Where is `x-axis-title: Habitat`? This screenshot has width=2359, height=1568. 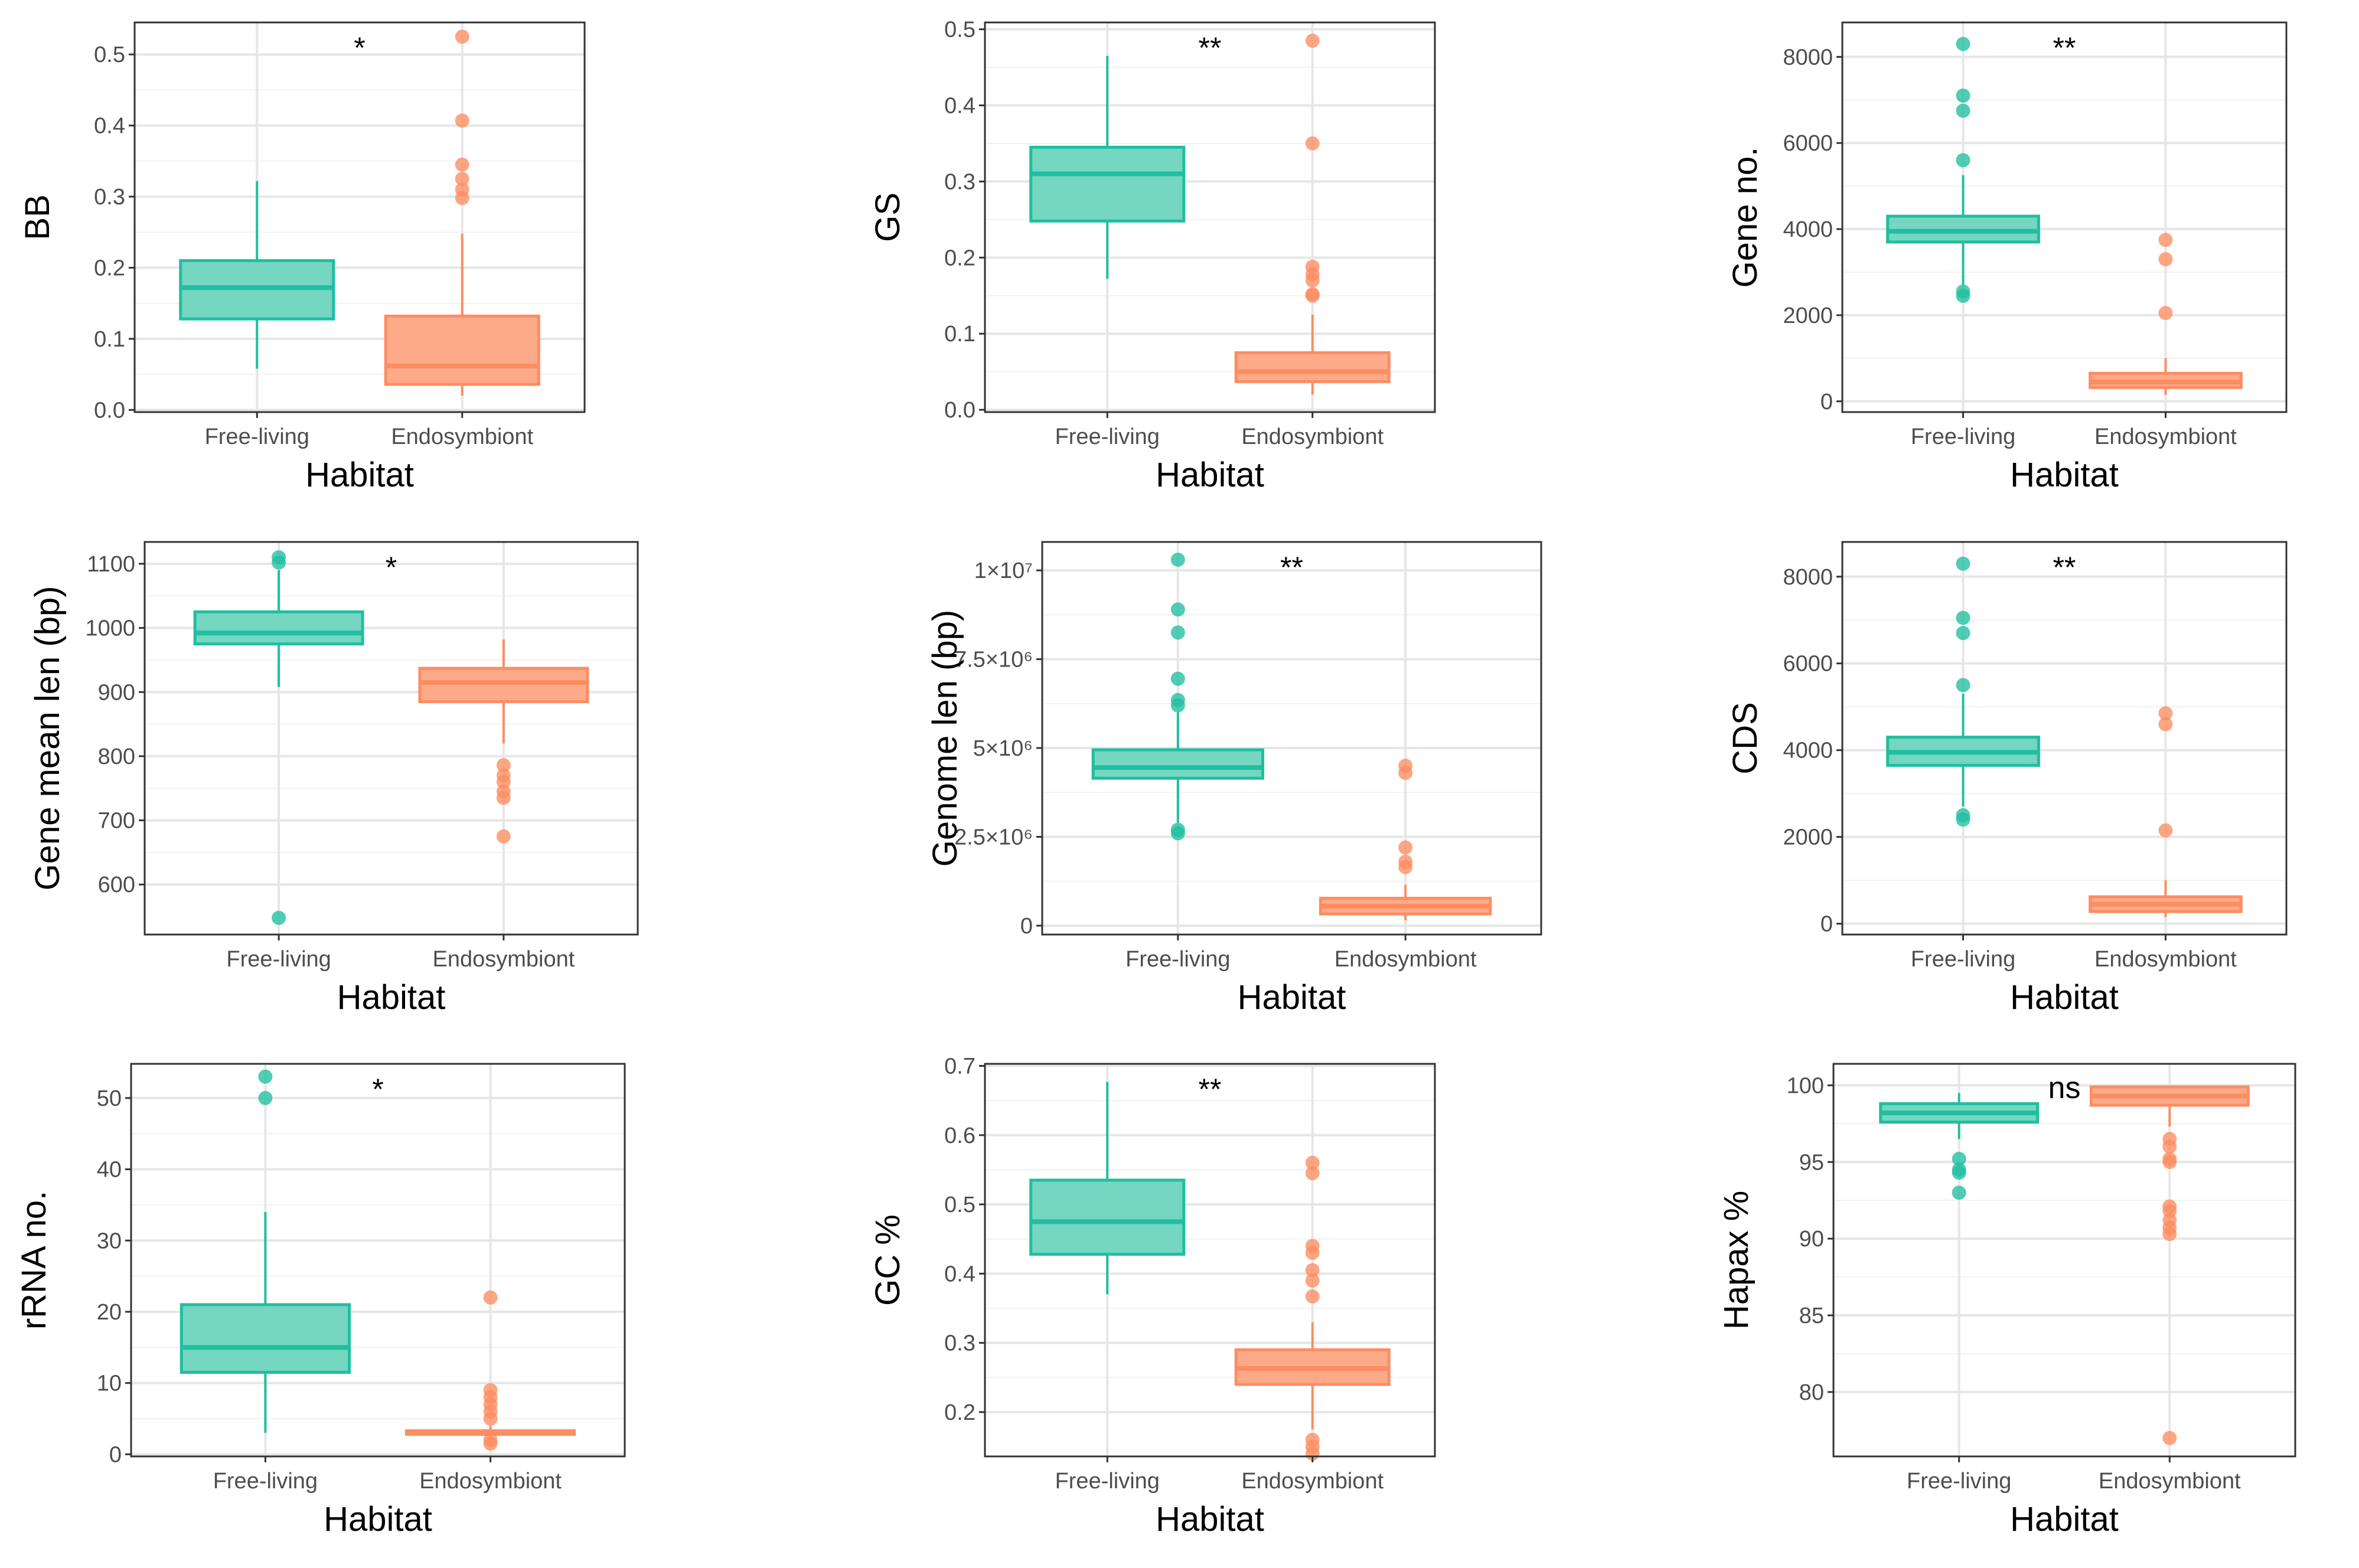
x-axis-title: Habitat is located at coordinates (378, 1519).